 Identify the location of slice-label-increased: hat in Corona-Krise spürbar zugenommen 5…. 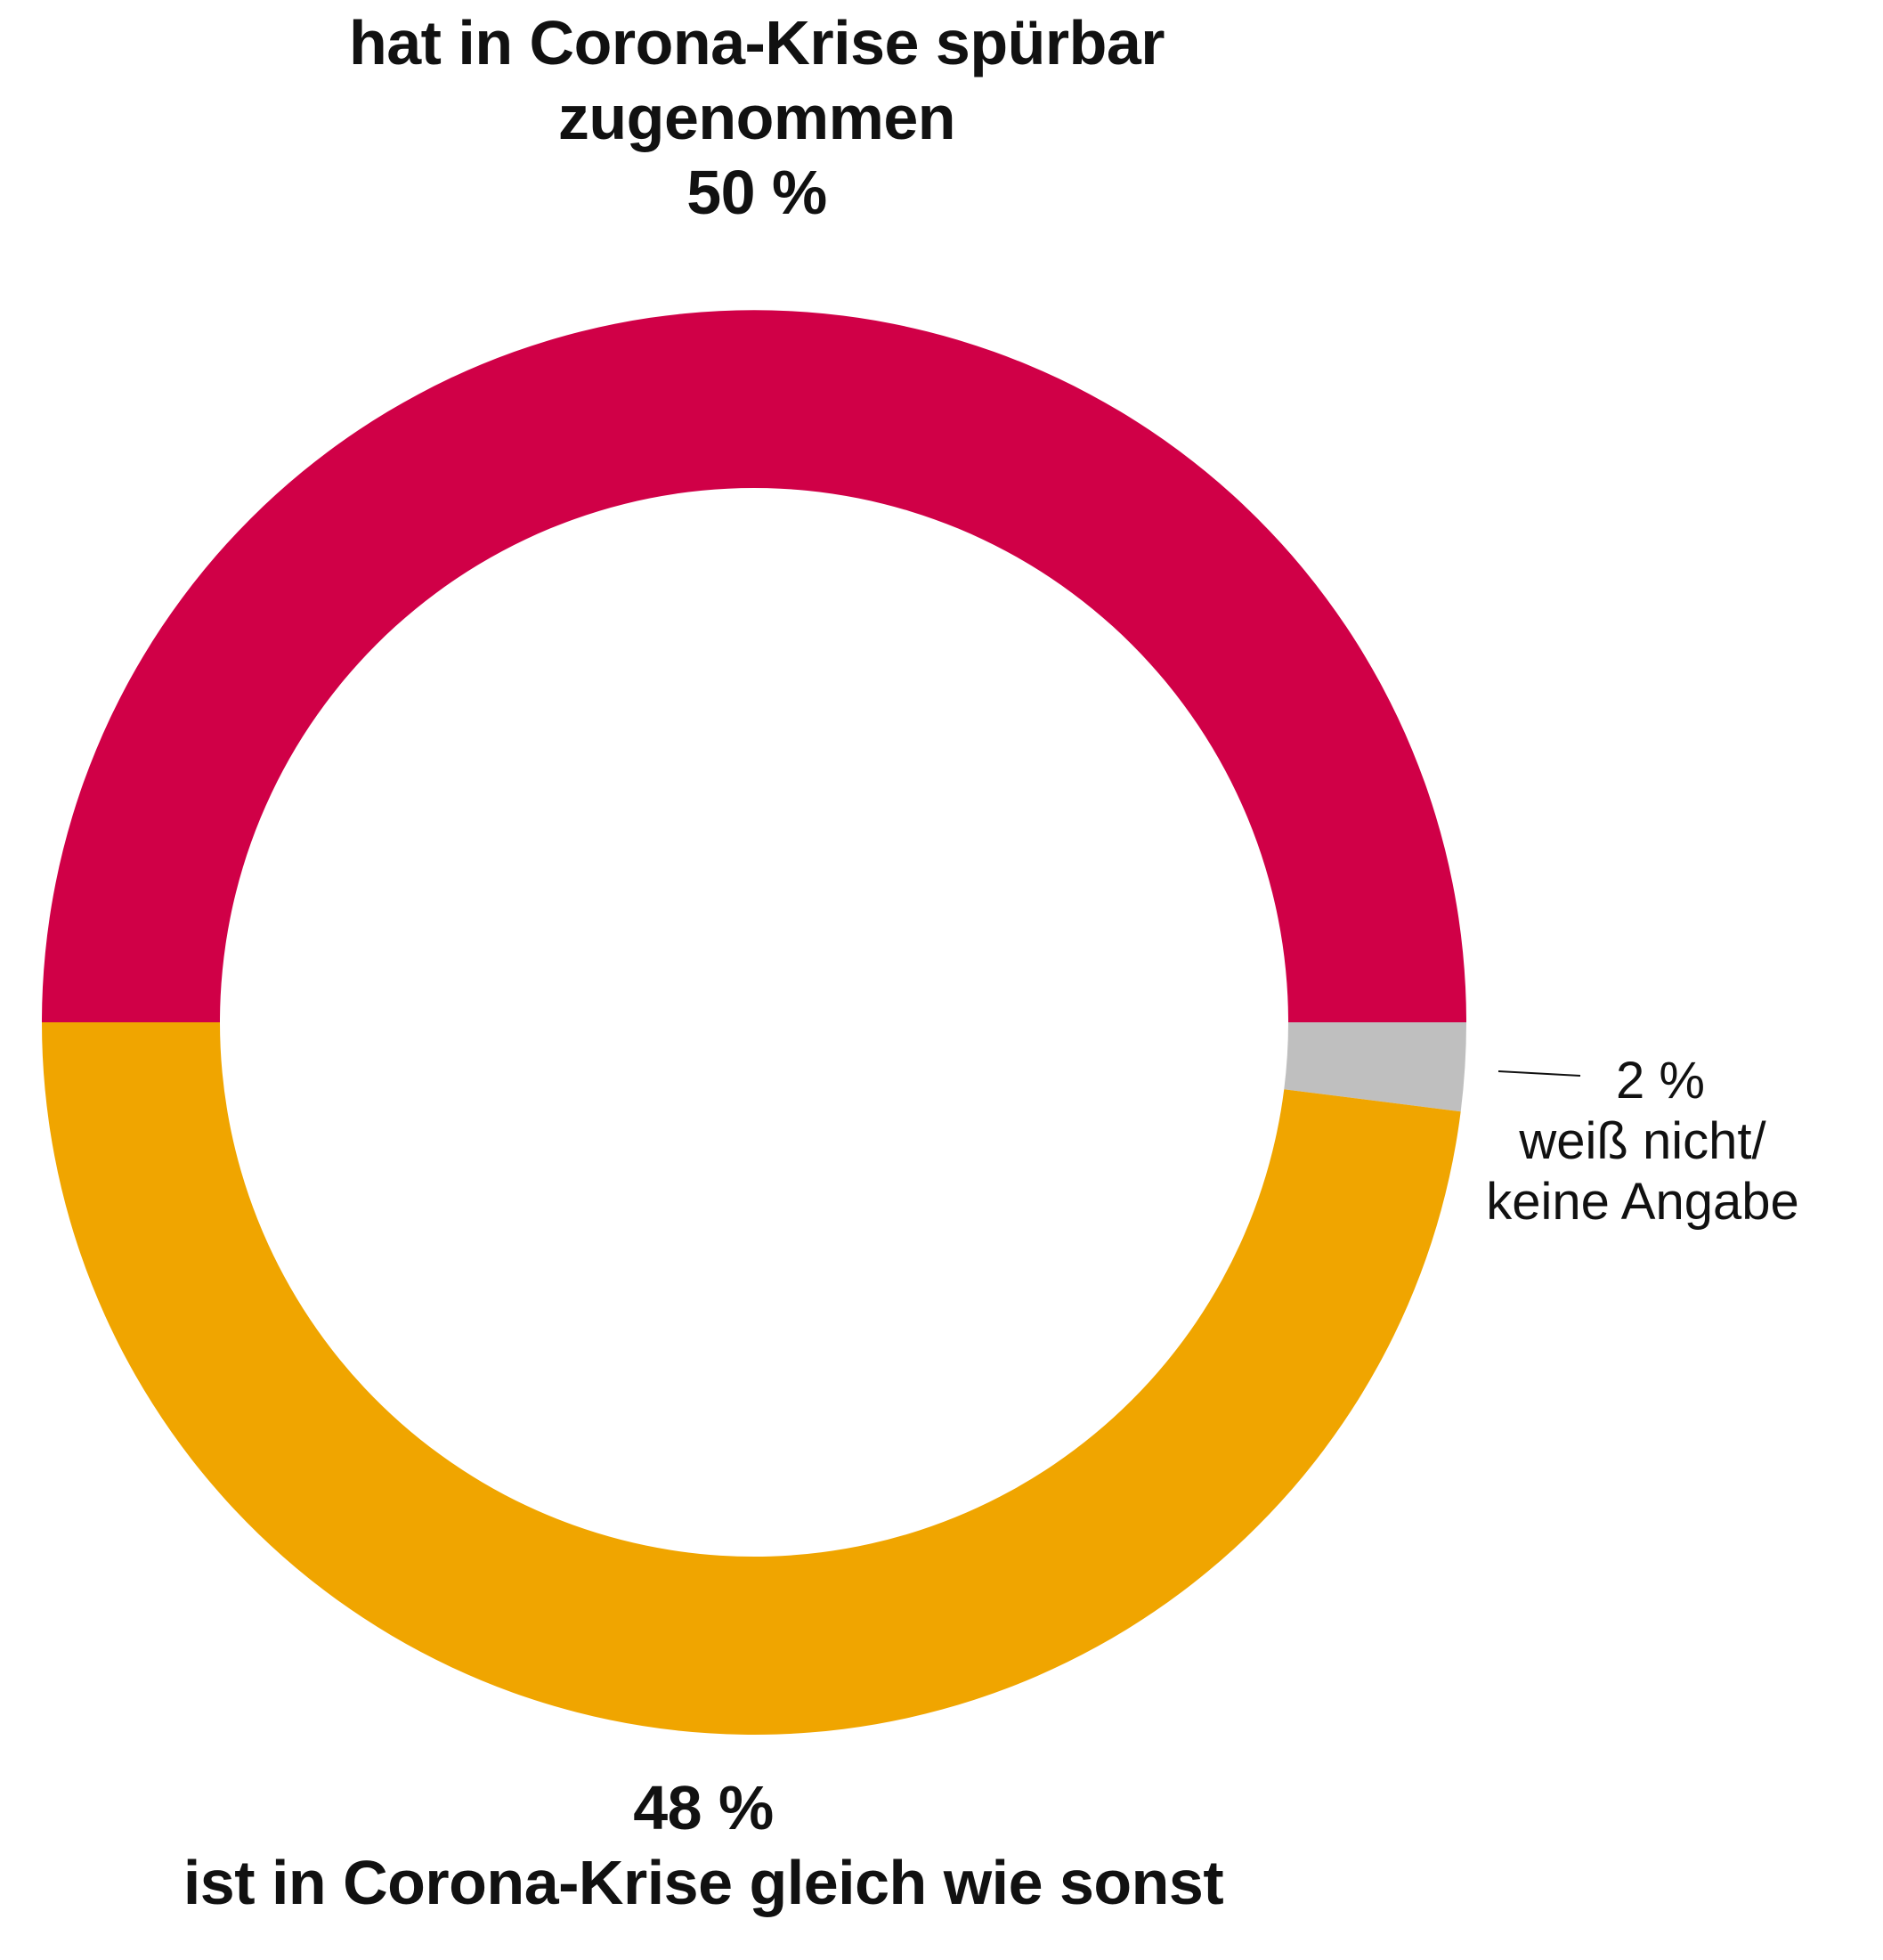
(756, 117).